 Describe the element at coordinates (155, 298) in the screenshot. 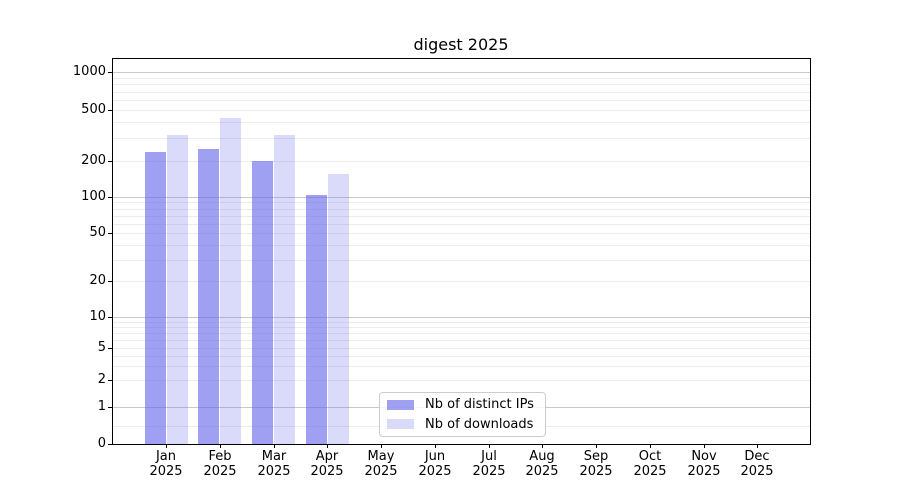

I see `bar-jan-distinct-ips` at that location.